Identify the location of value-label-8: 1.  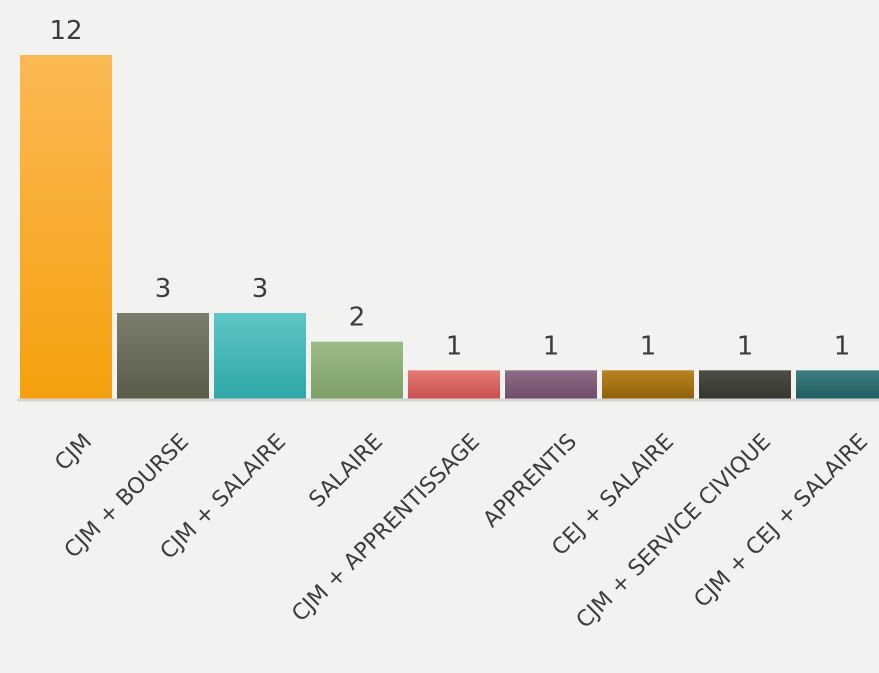
(745, 346).